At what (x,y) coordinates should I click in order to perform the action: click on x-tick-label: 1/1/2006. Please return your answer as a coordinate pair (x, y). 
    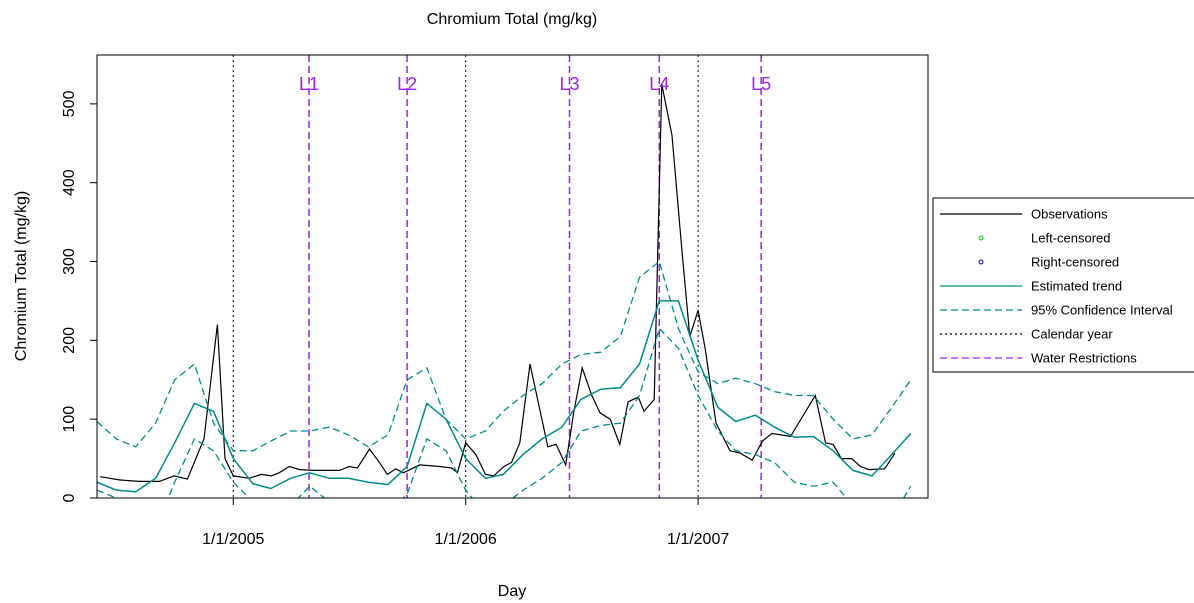
    Looking at the image, I should click on (466, 539).